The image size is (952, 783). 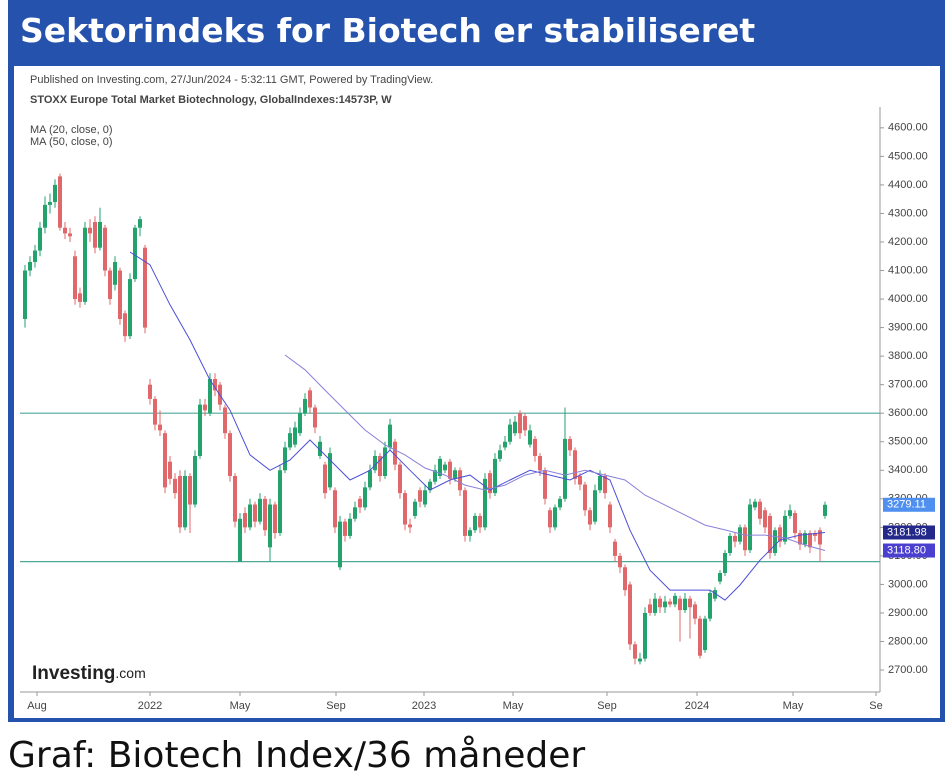 What do you see at coordinates (906, 505) in the screenshot?
I see `price-label: 3279.11` at bounding box center [906, 505].